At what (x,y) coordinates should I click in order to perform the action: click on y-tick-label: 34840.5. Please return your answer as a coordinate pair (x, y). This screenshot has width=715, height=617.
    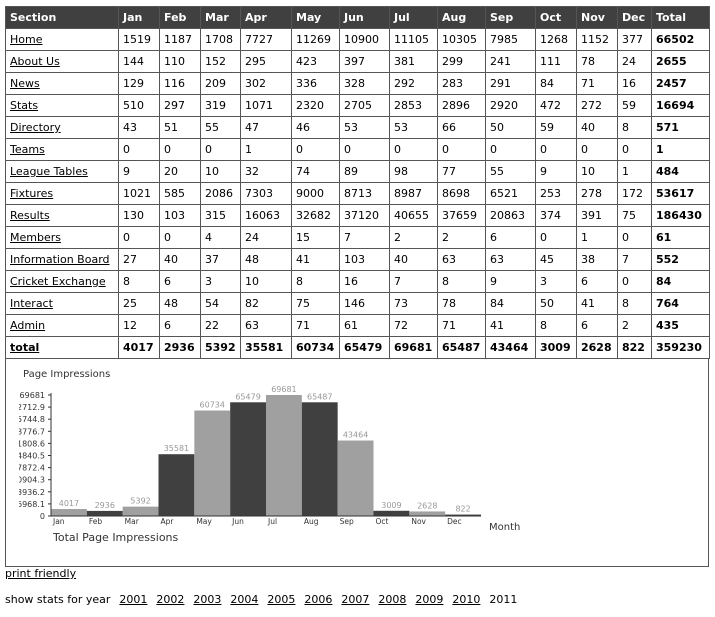
    Looking at the image, I should click on (28, 456).